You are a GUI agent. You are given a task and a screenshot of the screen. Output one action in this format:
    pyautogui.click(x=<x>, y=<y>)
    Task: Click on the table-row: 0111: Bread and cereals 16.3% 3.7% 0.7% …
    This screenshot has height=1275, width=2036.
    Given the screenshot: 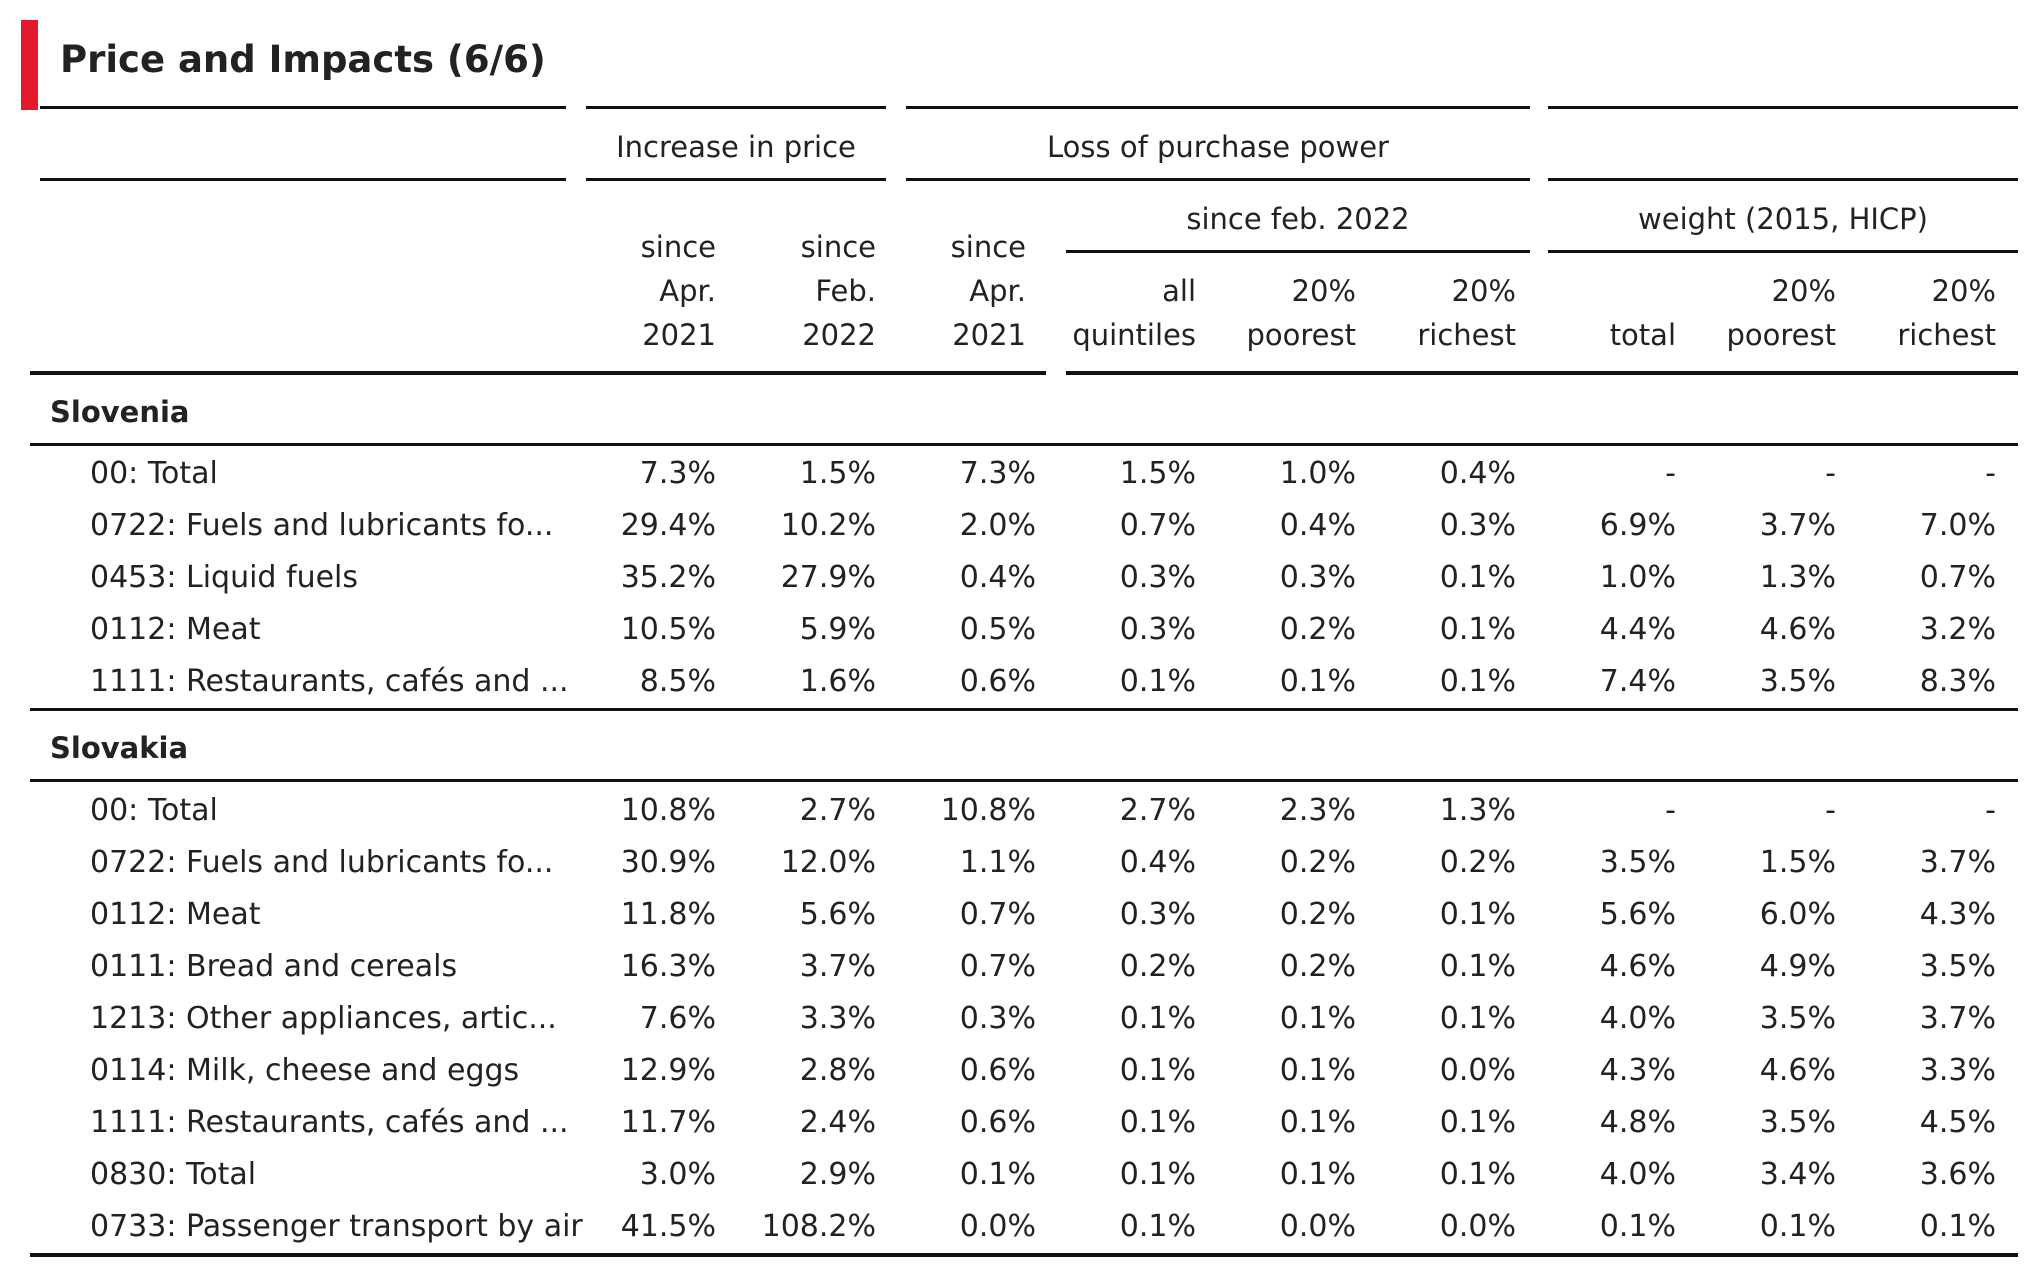 What is the action you would take?
    pyautogui.click(x=1018, y=967)
    